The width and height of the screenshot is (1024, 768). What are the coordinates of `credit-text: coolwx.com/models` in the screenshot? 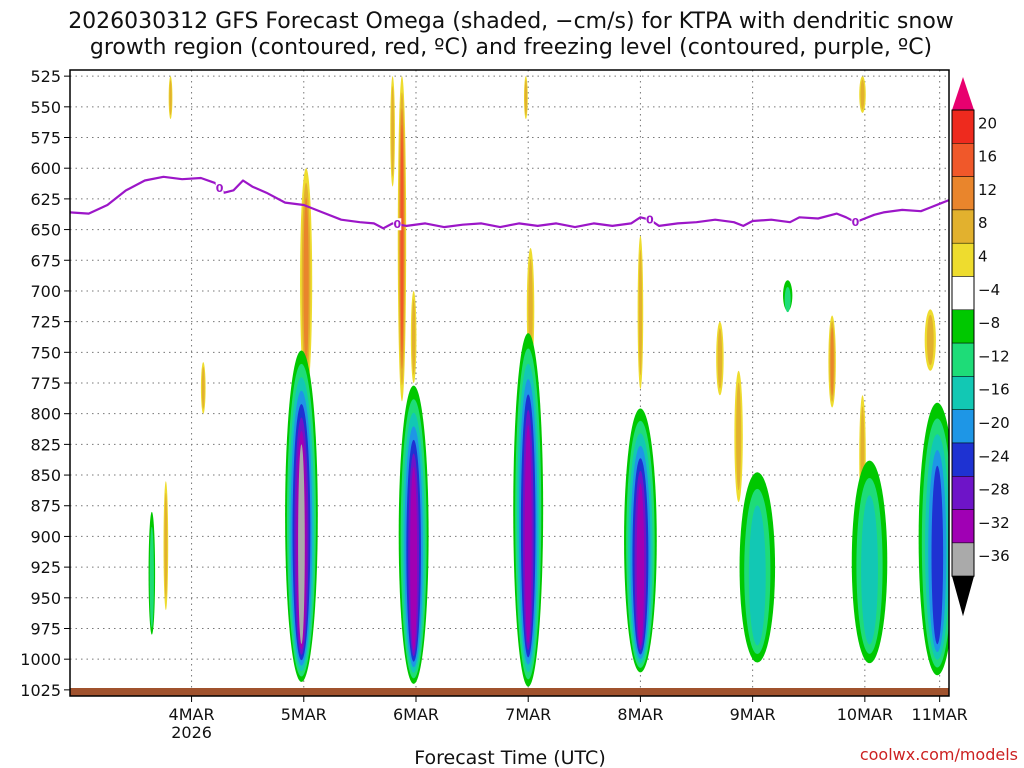 It's located at (939, 754).